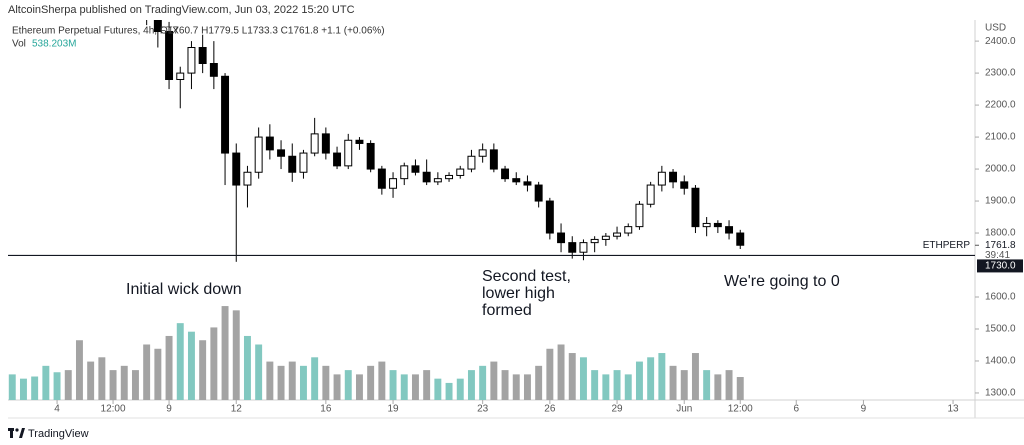  I want to click on x-tick-label: 9, so click(169, 409).